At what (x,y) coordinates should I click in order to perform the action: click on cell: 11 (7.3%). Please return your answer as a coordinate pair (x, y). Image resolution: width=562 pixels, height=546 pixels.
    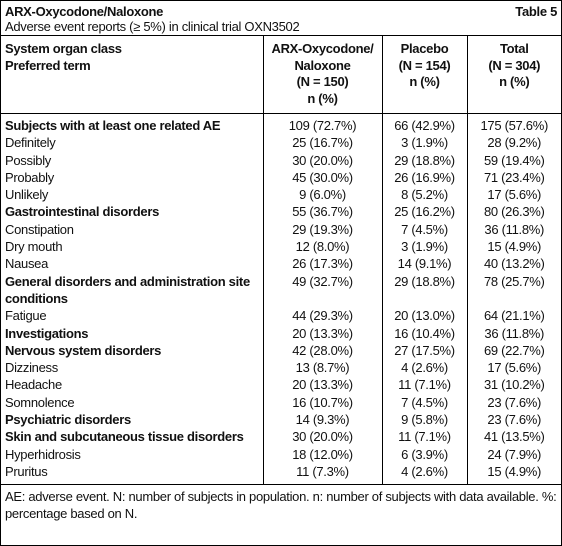
    Looking at the image, I should click on (322, 473).